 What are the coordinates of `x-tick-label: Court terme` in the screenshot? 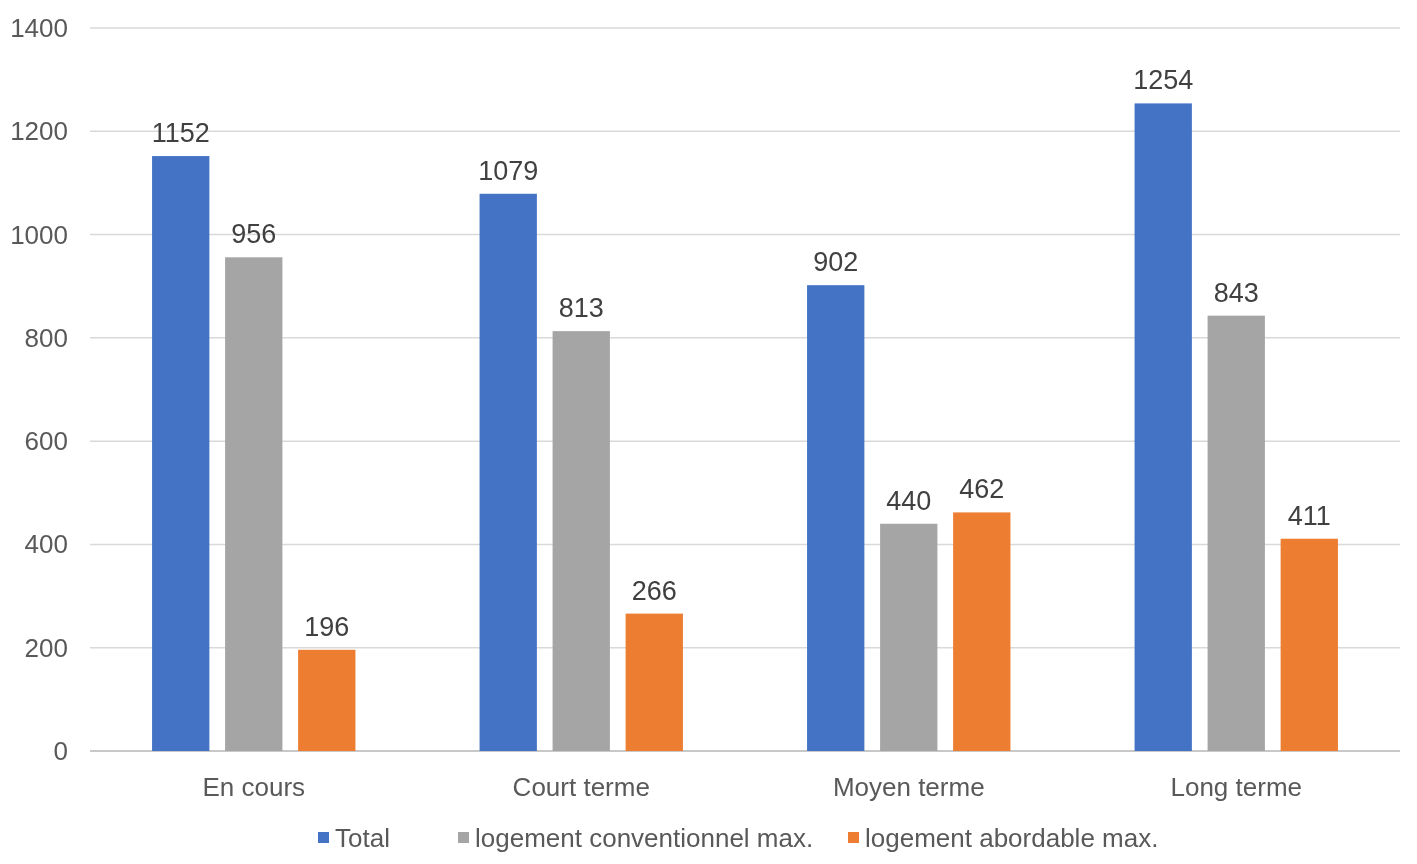 It's located at (581, 787).